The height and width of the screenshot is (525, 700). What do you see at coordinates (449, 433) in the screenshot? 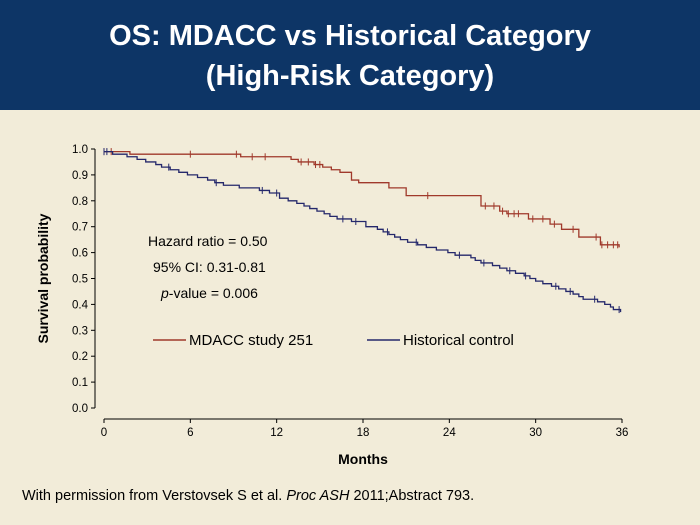
I see `x-tick-label: 24` at bounding box center [449, 433].